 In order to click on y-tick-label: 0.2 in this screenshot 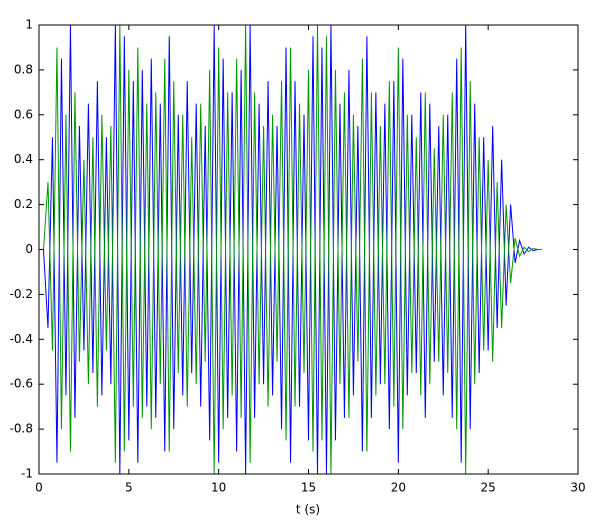, I will do `click(23, 204)`.